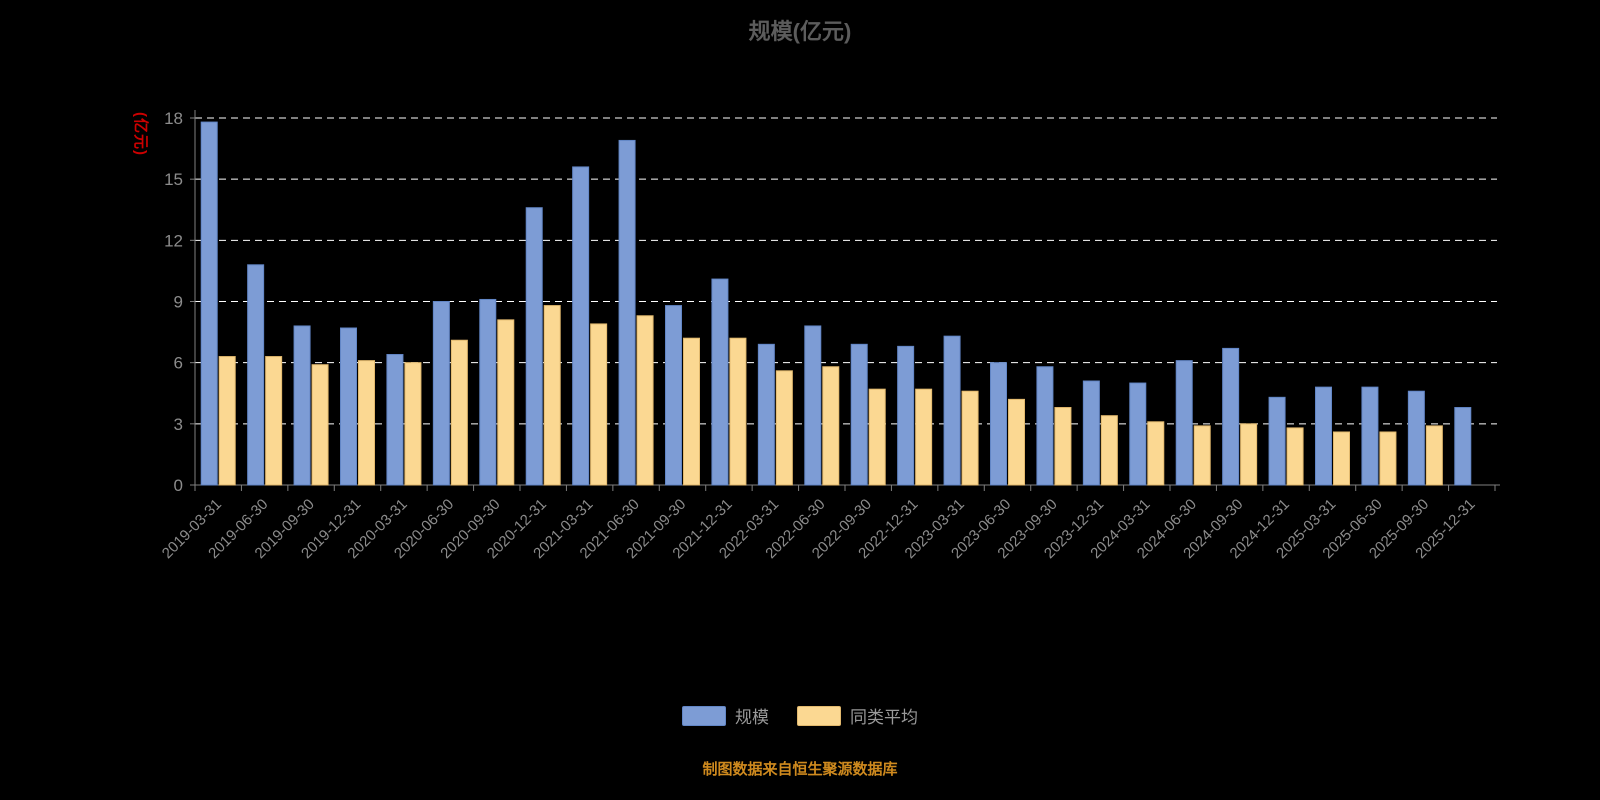 The height and width of the screenshot is (800, 1600). Describe the element at coordinates (884, 717) in the screenshot. I see `legend-label-average: 同类平均` at that location.